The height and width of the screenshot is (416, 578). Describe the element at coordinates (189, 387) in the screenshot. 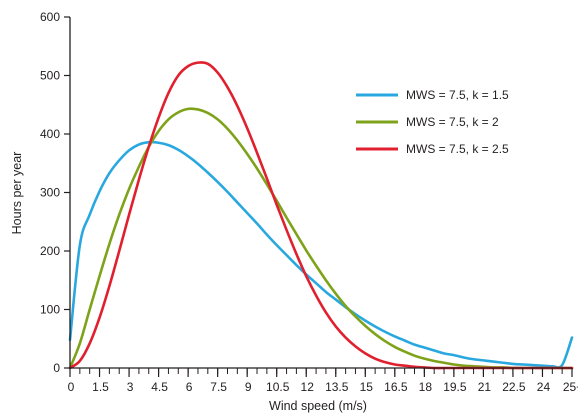

I see `x-tick-label: 6` at that location.